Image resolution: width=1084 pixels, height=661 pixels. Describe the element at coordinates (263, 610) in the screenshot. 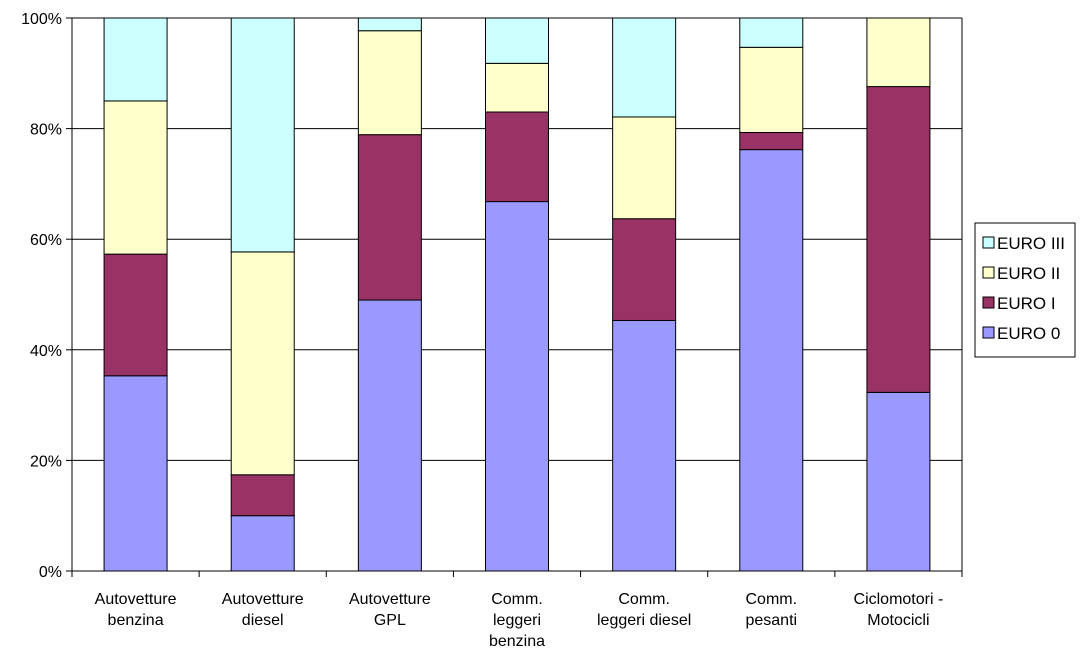

I see `x-tick-label: Autovetture diesel` at that location.